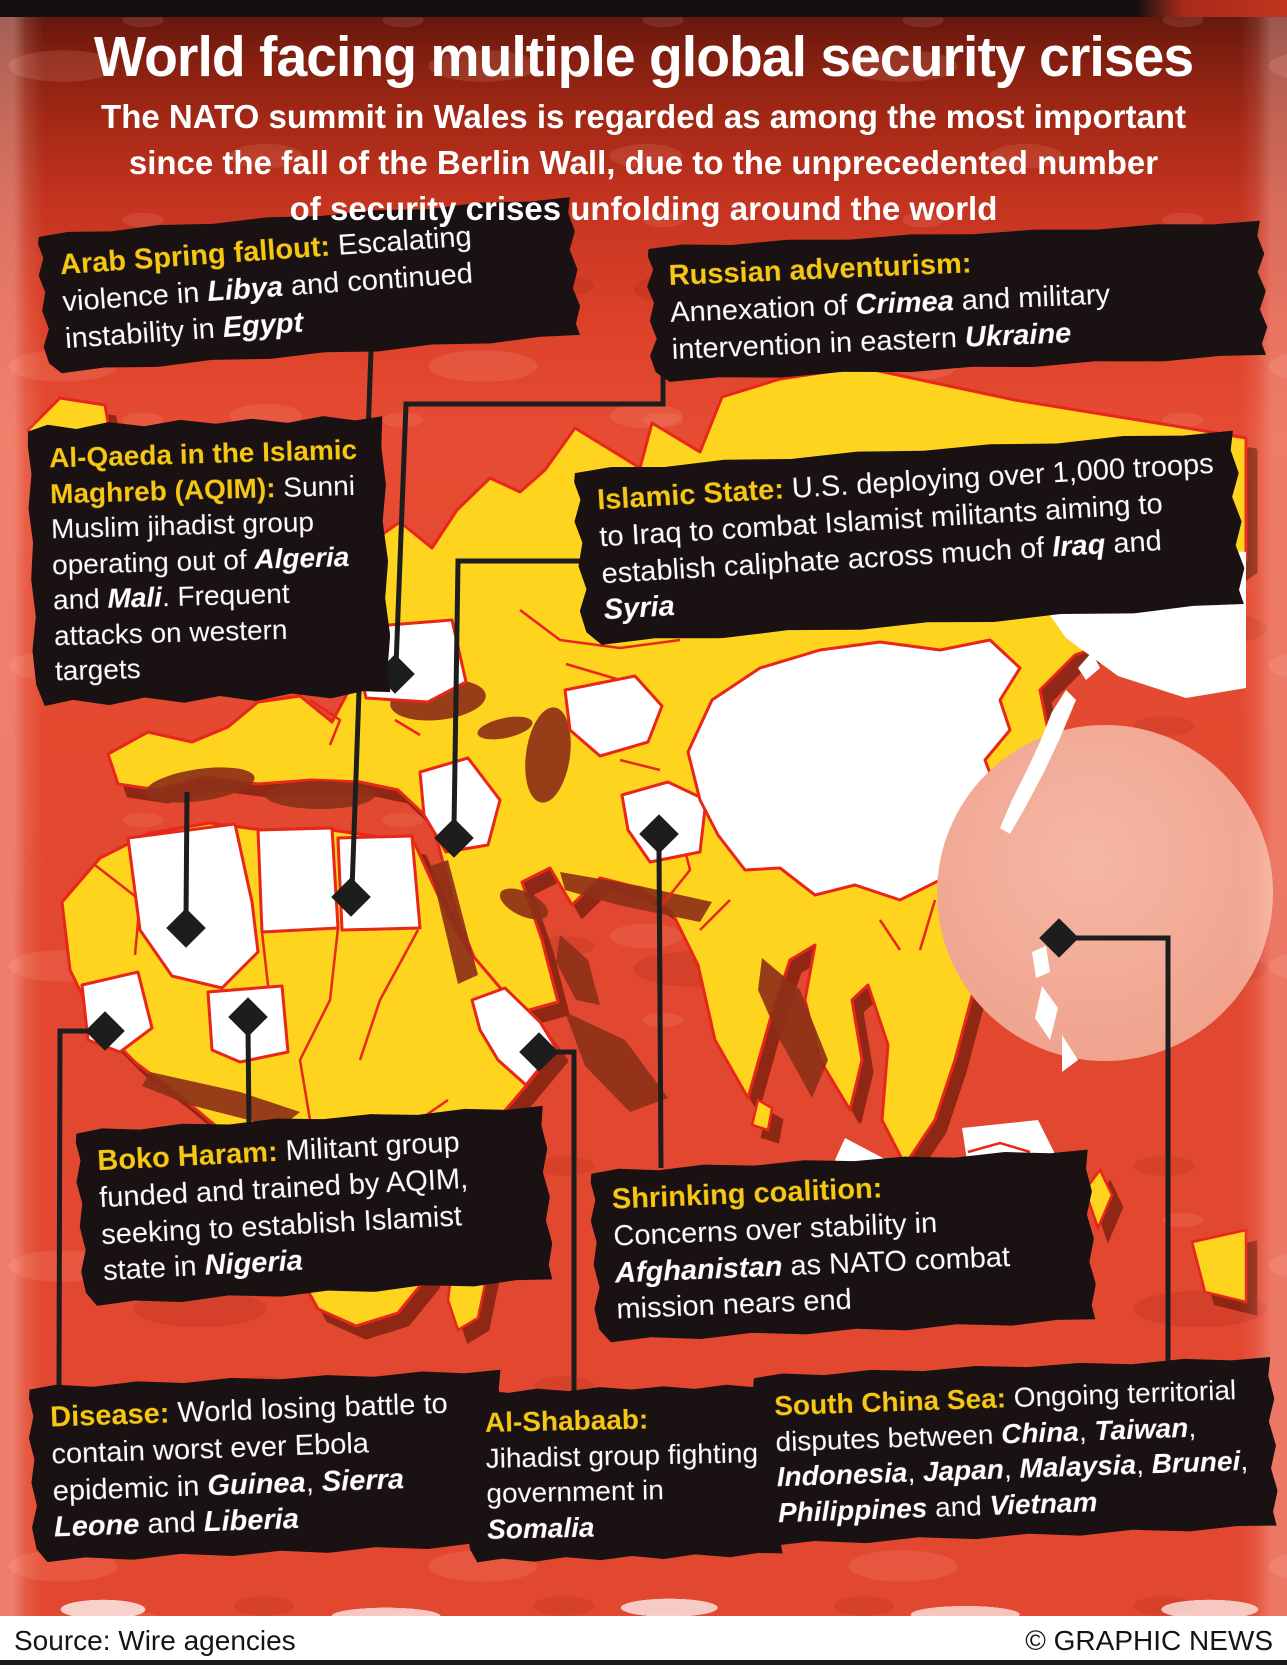 This screenshot has height=1673, width=1287. I want to click on footer-credit: © GRAPHIC NEWS, so click(1149, 1640).